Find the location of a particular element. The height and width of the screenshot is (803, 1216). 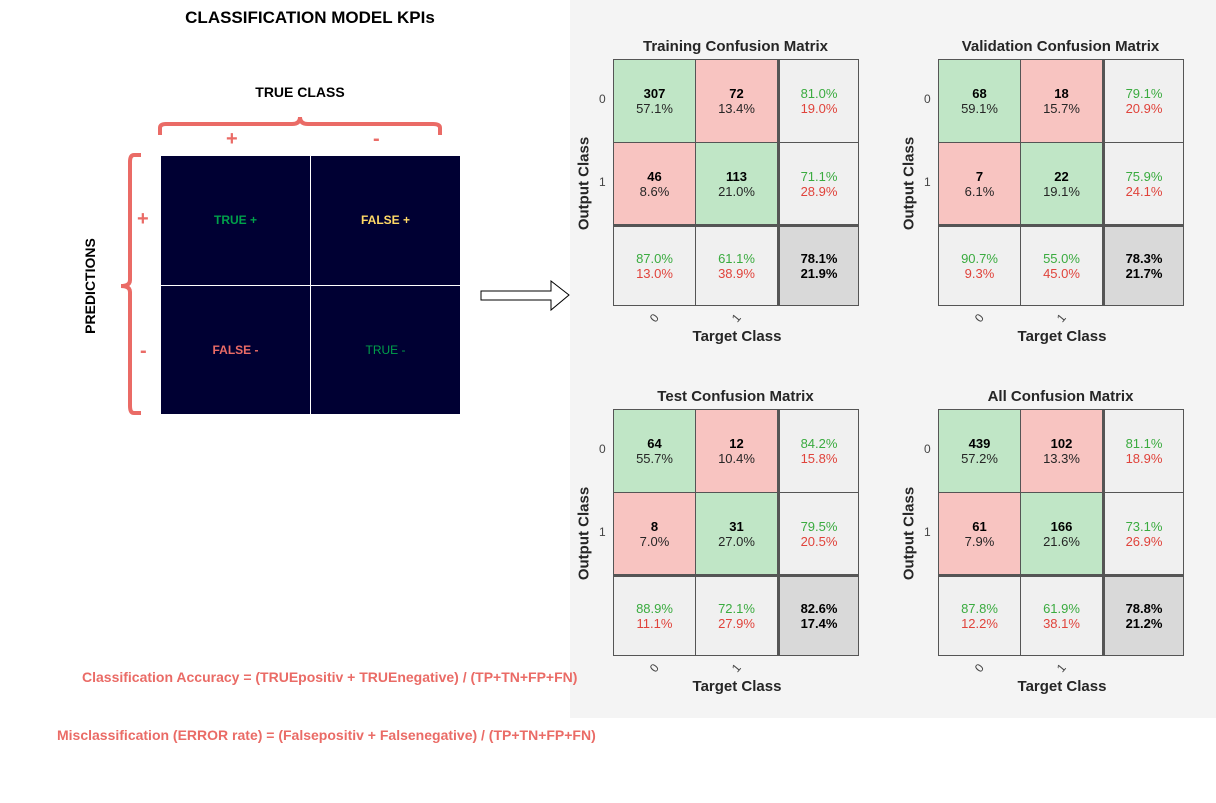

row-summary-cell: 84.2% 15.8% is located at coordinates (818, 451).